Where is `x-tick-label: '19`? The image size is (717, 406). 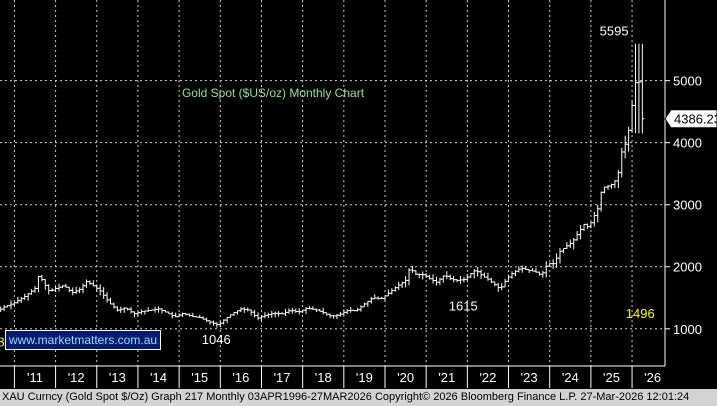
x-tick-label: '19 is located at coordinates (364, 377).